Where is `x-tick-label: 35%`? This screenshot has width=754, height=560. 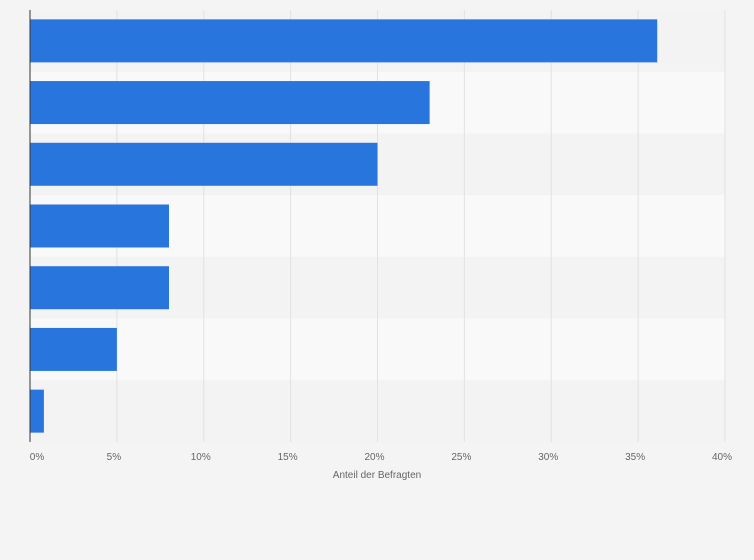
x-tick-label: 35% is located at coordinates (635, 457).